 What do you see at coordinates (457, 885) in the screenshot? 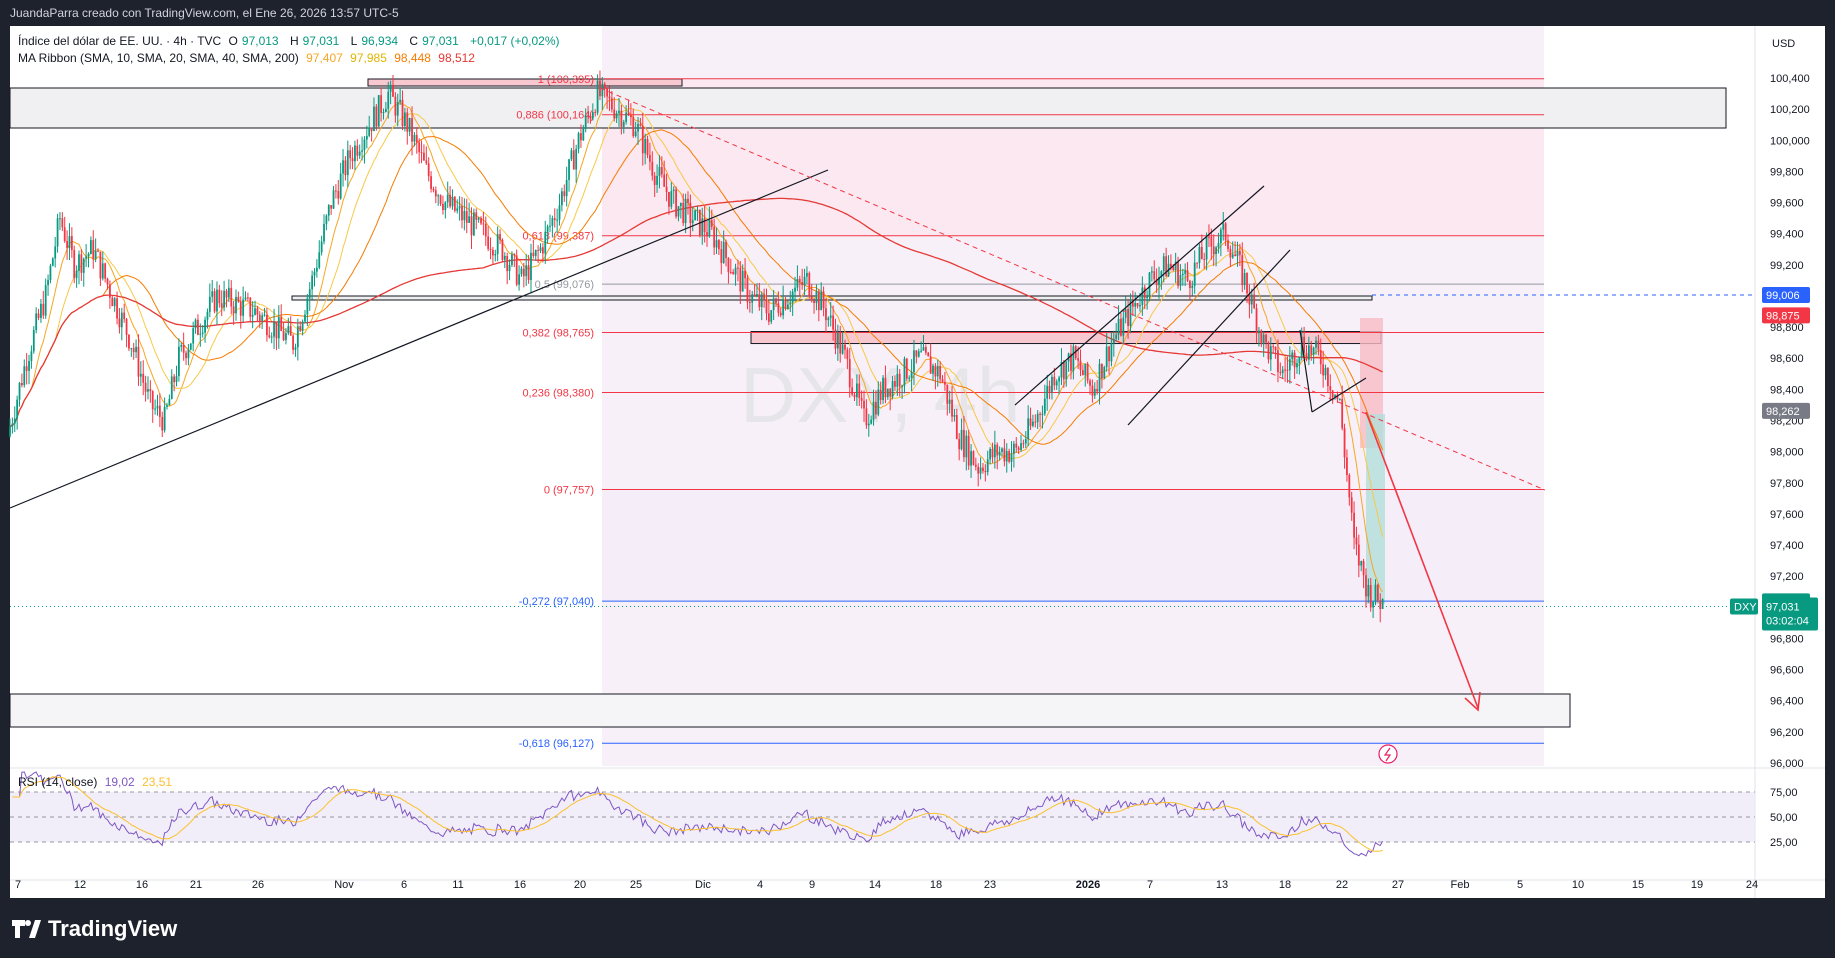
I see `time-tick-label: 11` at bounding box center [457, 885].